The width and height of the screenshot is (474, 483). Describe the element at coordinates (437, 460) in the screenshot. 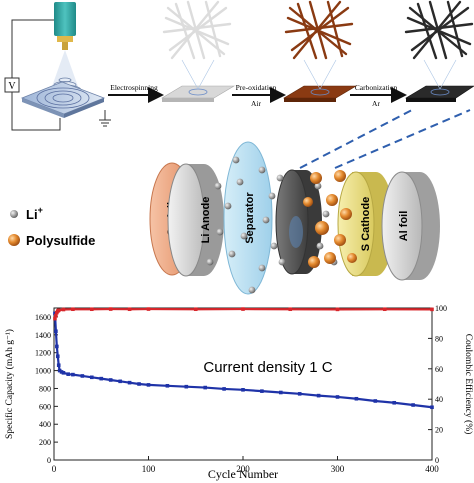

I see `y-right-tick-label: 0` at that location.